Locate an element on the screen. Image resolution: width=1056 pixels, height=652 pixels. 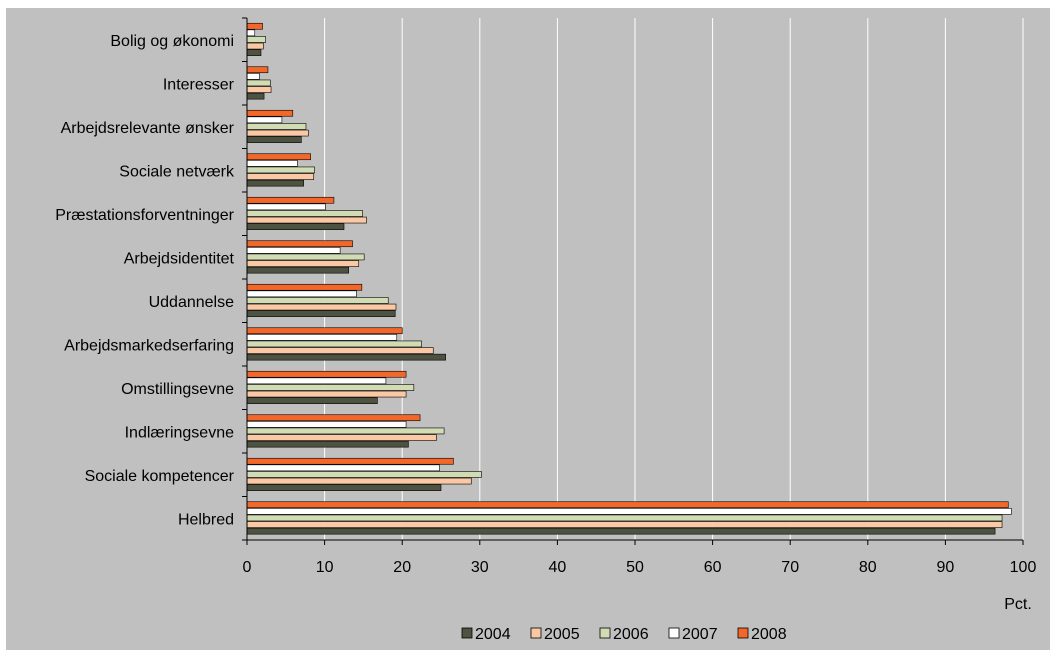
bar-arbejdsmarkedserfaring-2008 is located at coordinates (324, 331).